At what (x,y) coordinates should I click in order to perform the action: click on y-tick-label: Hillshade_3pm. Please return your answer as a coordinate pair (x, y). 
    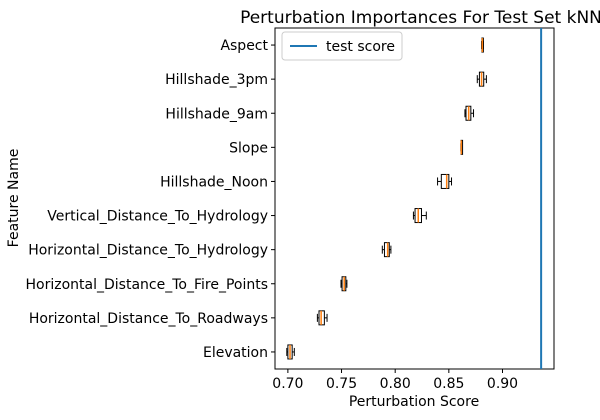
    Looking at the image, I should click on (216, 80).